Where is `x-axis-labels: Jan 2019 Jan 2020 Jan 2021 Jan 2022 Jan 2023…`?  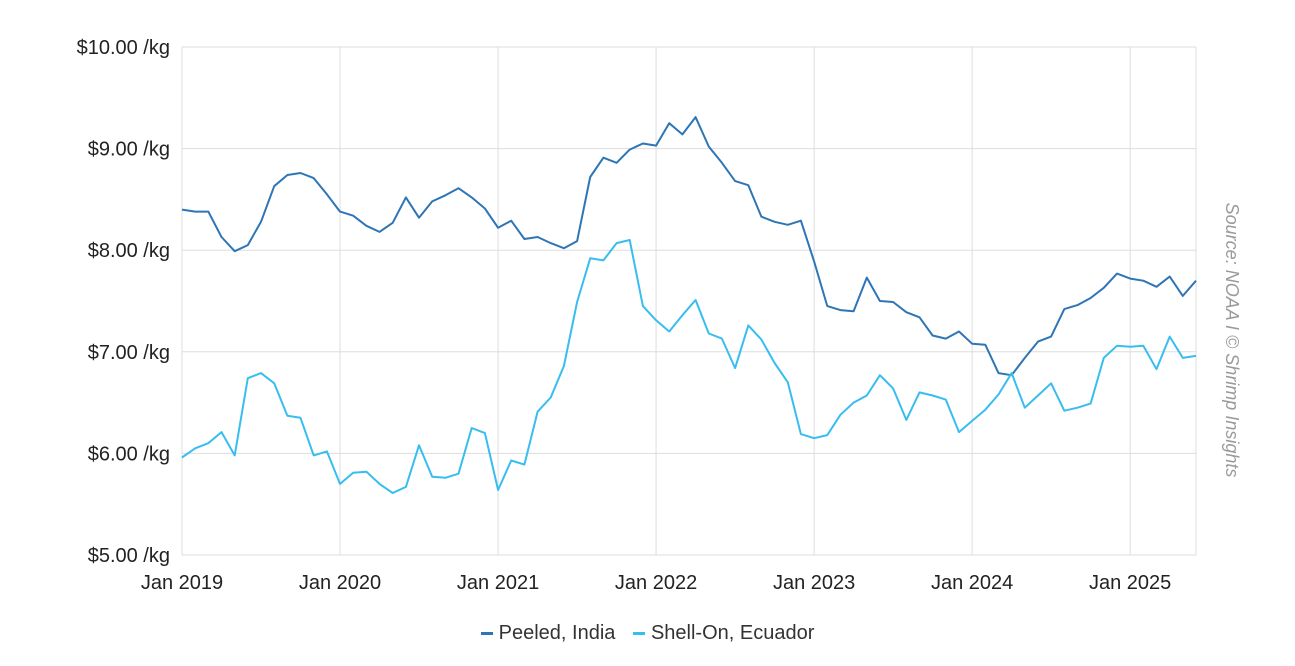 x-axis-labels: Jan 2019 Jan 2020 Jan 2021 Jan 2022 Jan 2023… is located at coordinates (656, 583).